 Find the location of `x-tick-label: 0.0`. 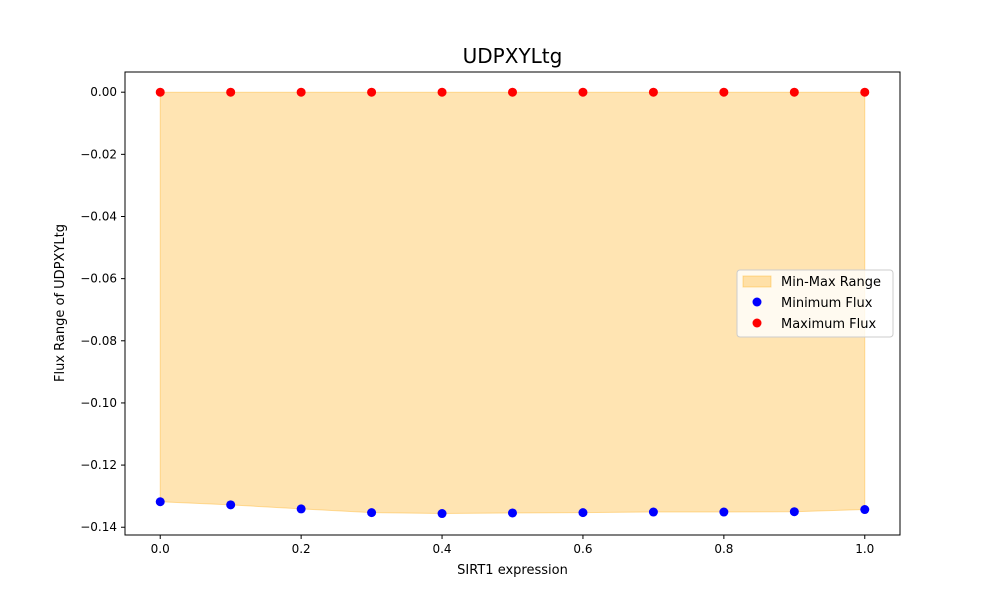

x-tick-label: 0.0 is located at coordinates (160, 549).